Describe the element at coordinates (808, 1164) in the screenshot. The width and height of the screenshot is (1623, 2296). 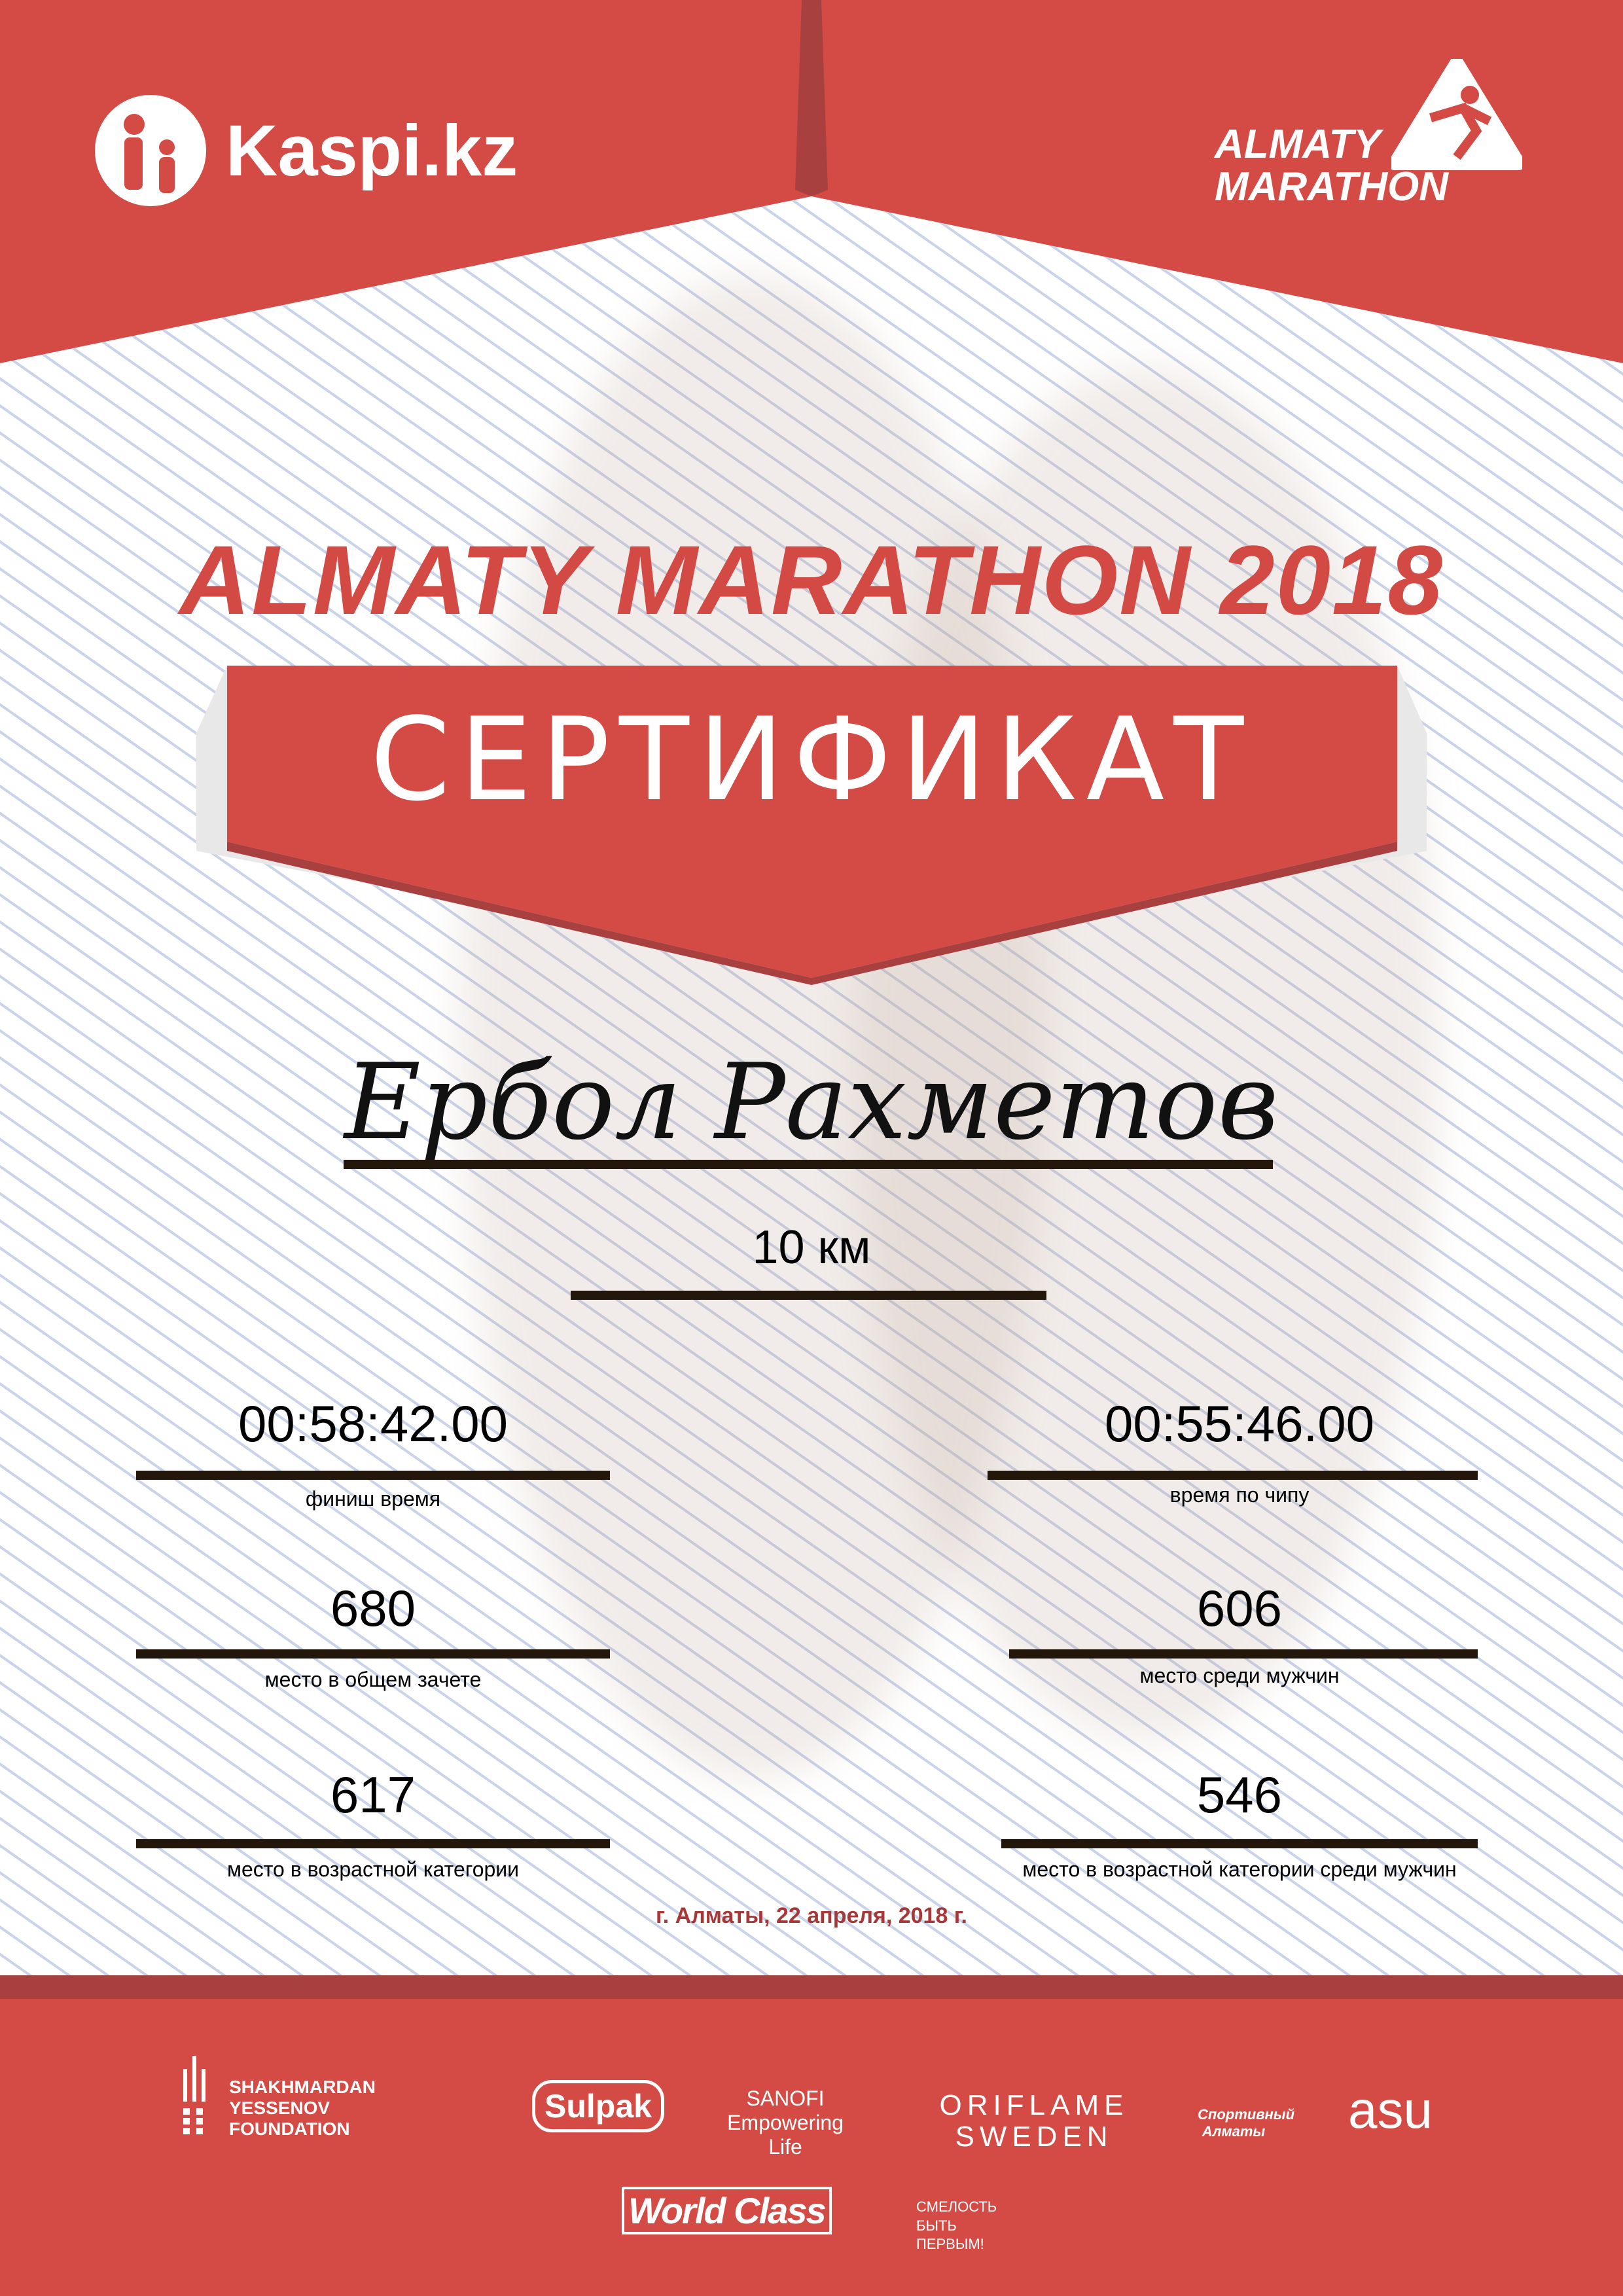
I see `name-underline` at that location.